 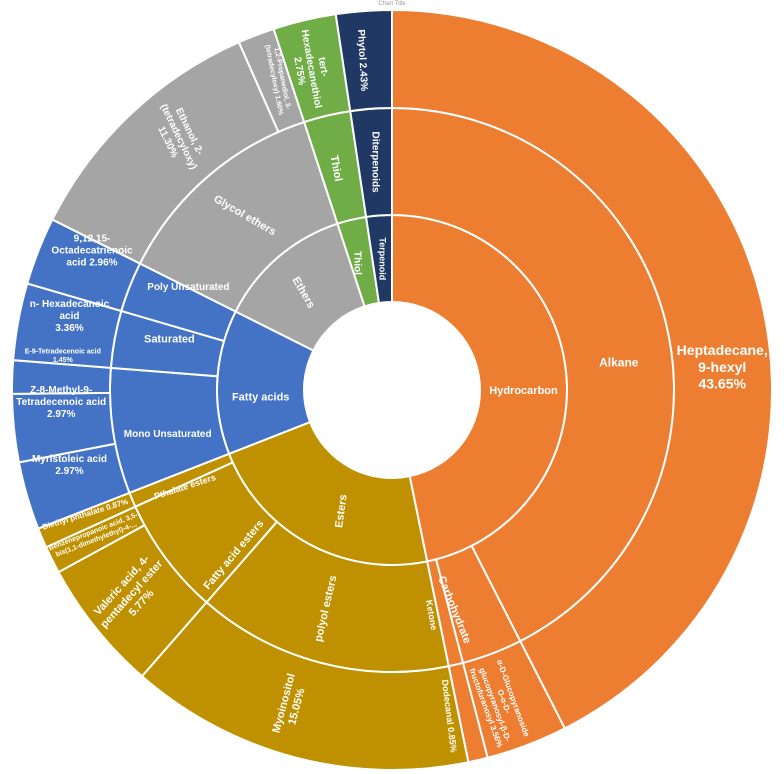 What do you see at coordinates (70, 316) in the screenshot?
I see `outer-label-hexadecanoic: n- Hexadecanoic acid 3.36%` at bounding box center [70, 316].